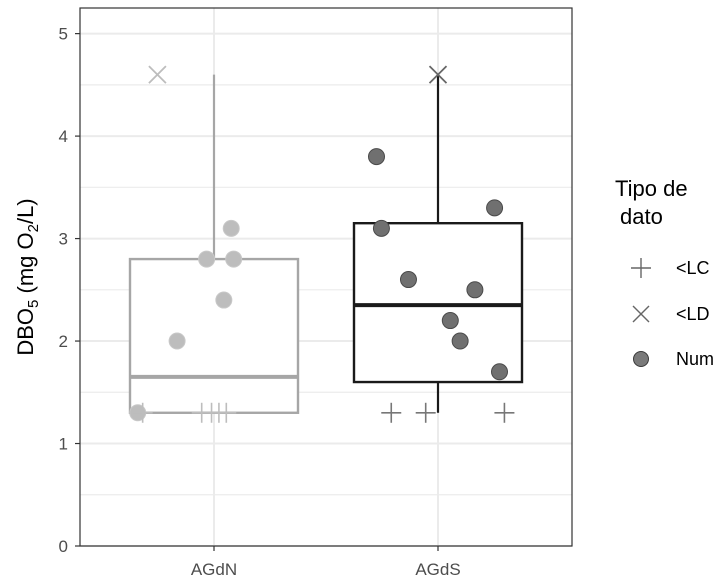  Describe the element at coordinates (693, 268) in the screenshot. I see `legend-label: <LC` at that location.